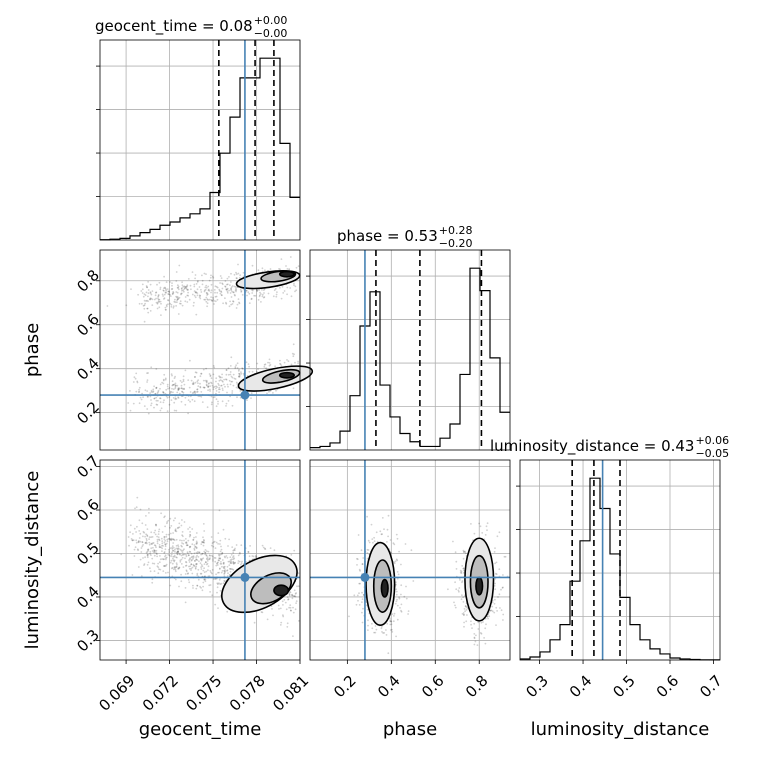  What do you see at coordinates (393, 236) in the screenshot?
I see `title-eq: =` at bounding box center [393, 236].